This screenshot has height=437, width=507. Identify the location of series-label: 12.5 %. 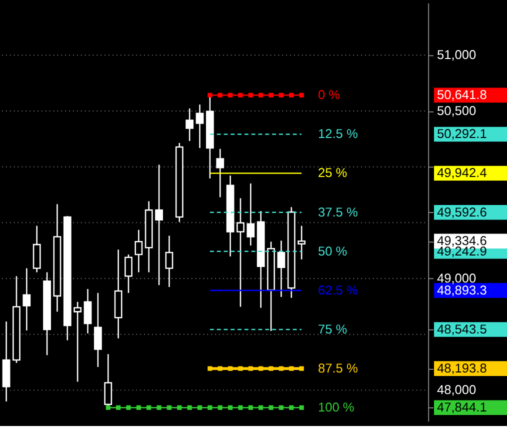
(338, 134).